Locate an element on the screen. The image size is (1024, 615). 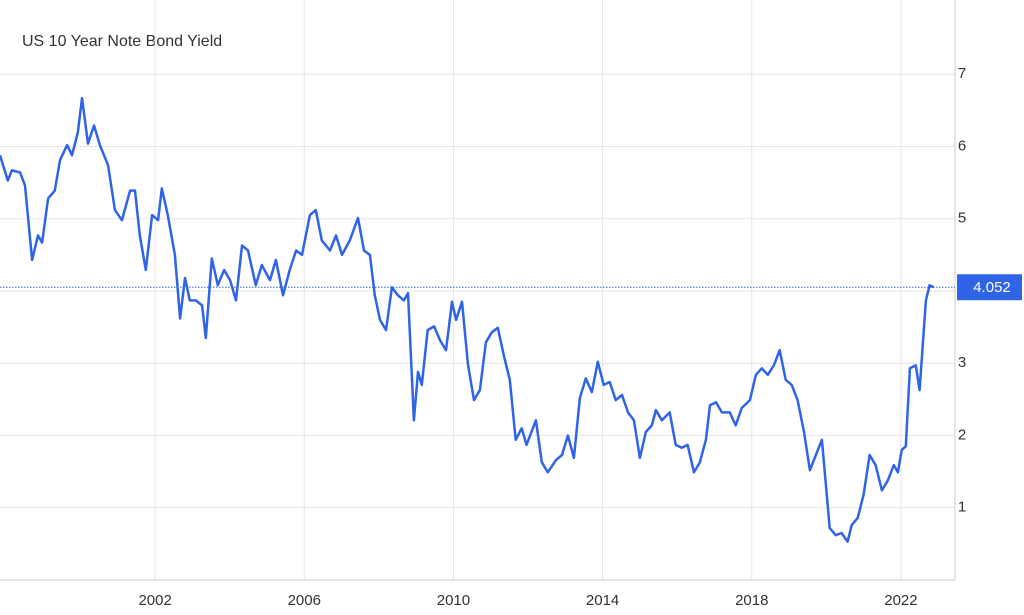
last-value-box is located at coordinates (989, 287).